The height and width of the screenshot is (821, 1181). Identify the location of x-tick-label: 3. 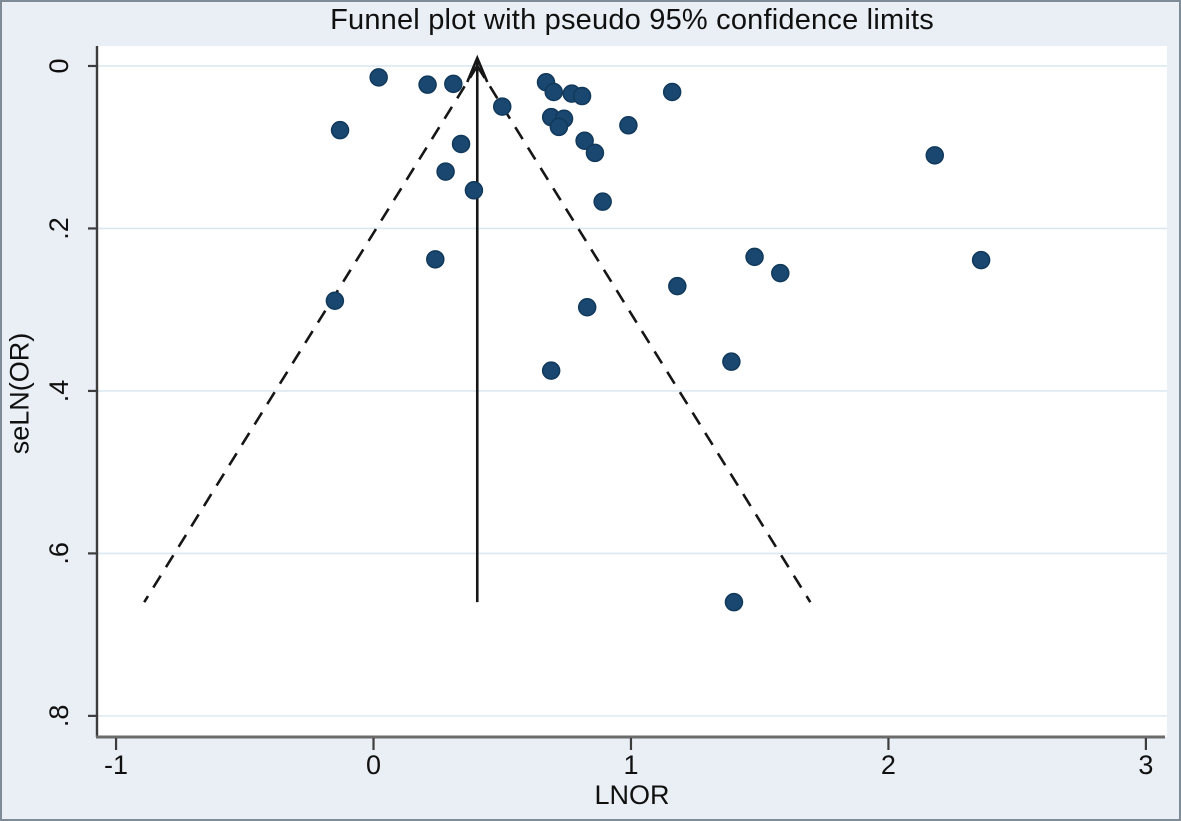
(1145, 765).